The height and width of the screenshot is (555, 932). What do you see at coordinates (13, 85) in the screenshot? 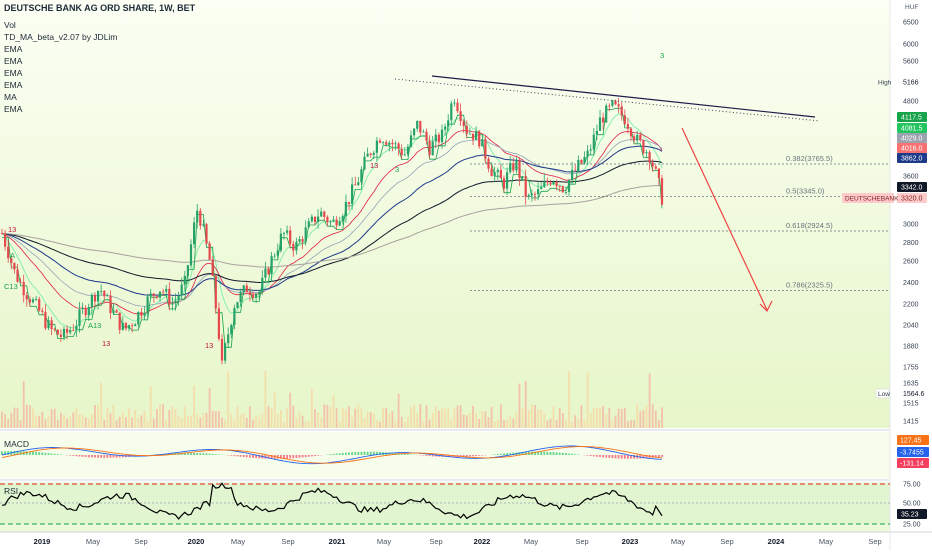
I see `indicator-ema-4: EMA` at bounding box center [13, 85].